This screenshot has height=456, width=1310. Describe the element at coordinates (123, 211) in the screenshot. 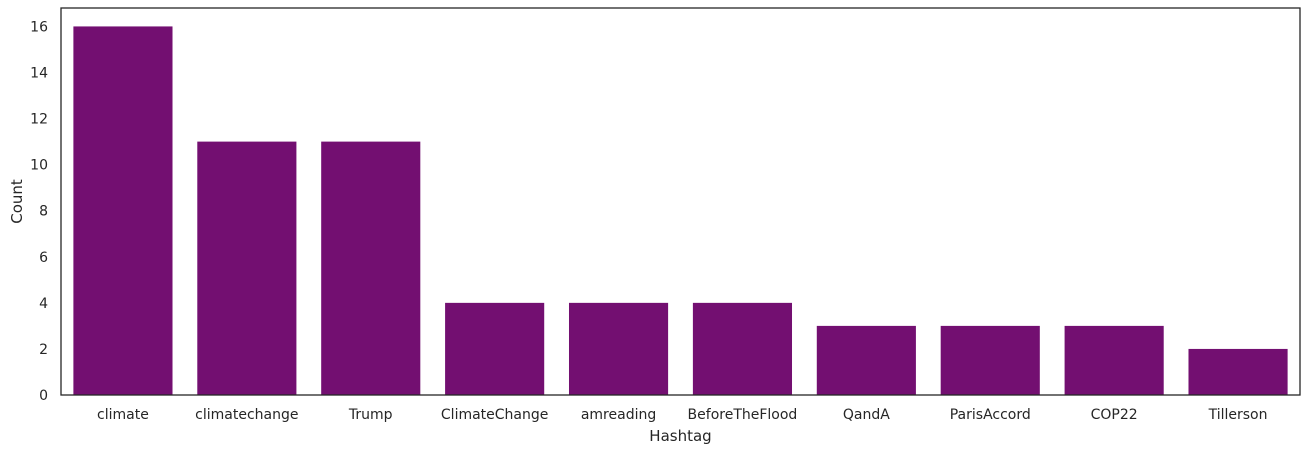

I see `bar-climate` at that location.